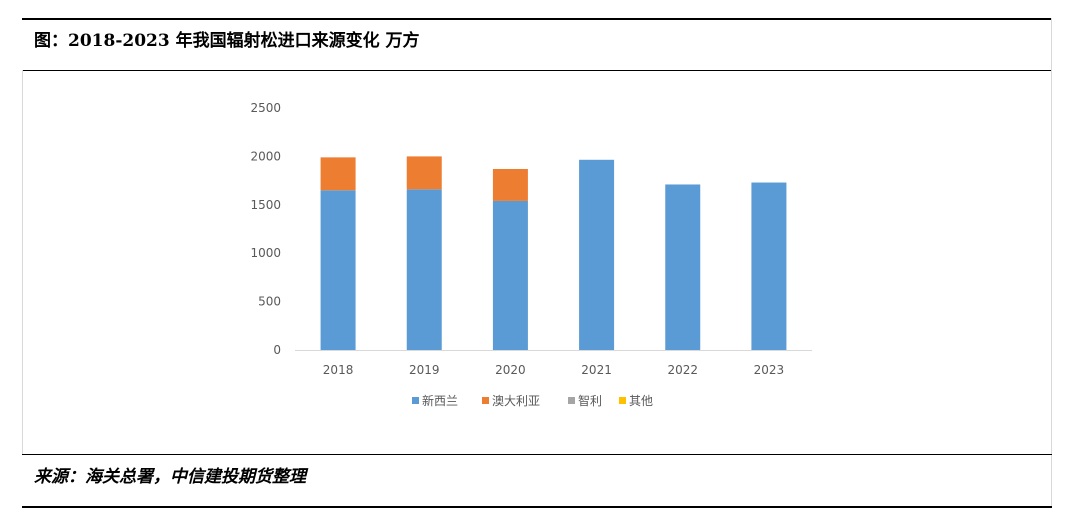 This screenshot has height=529, width=1080. I want to click on bar-2018-新西兰, so click(338, 270).